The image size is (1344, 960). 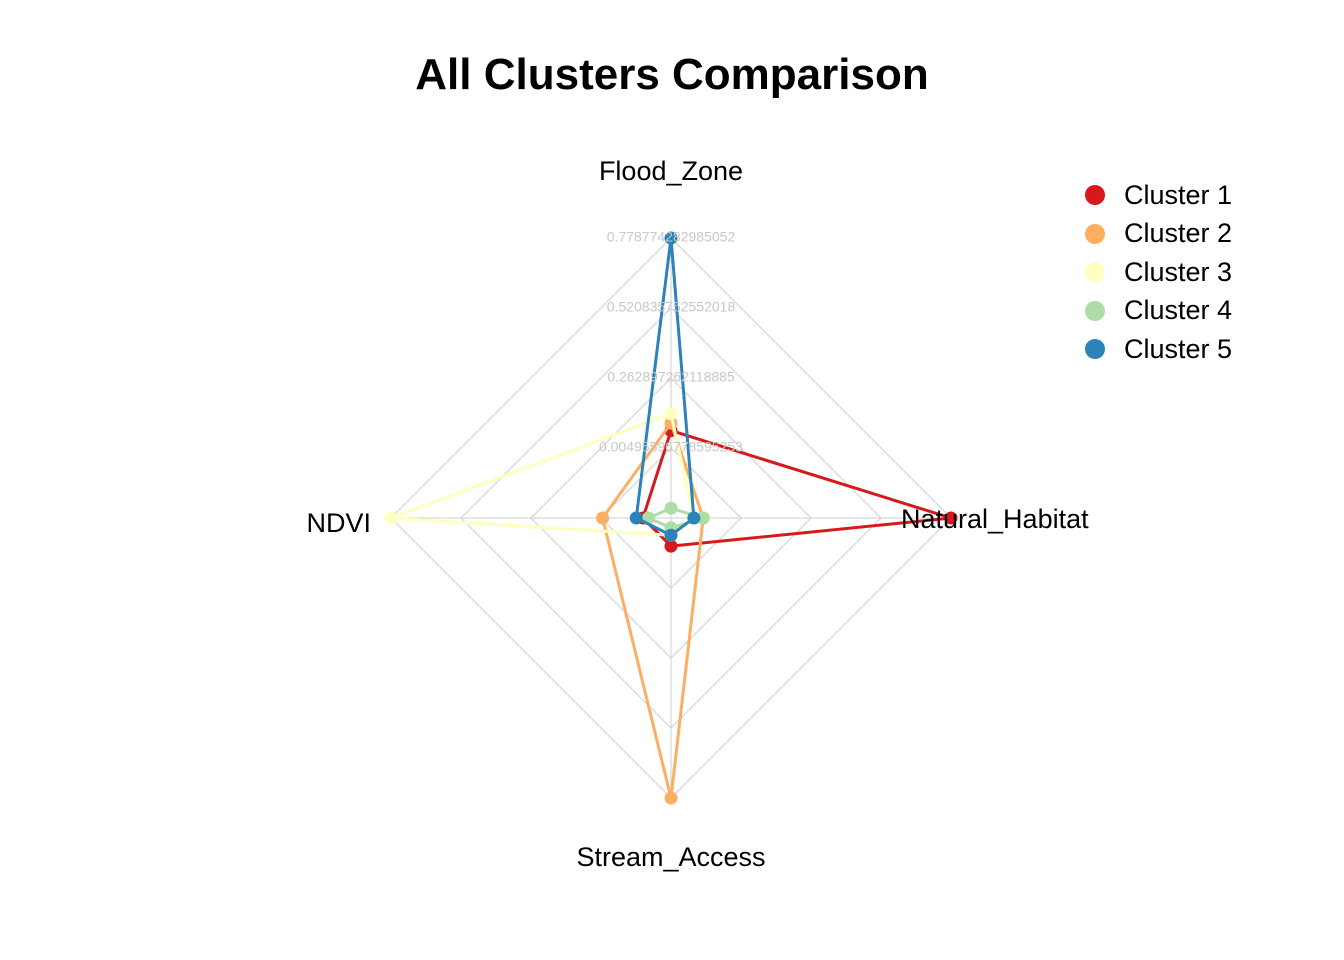 I want to click on legend-item: Cluster 4, so click(x=1158, y=311).